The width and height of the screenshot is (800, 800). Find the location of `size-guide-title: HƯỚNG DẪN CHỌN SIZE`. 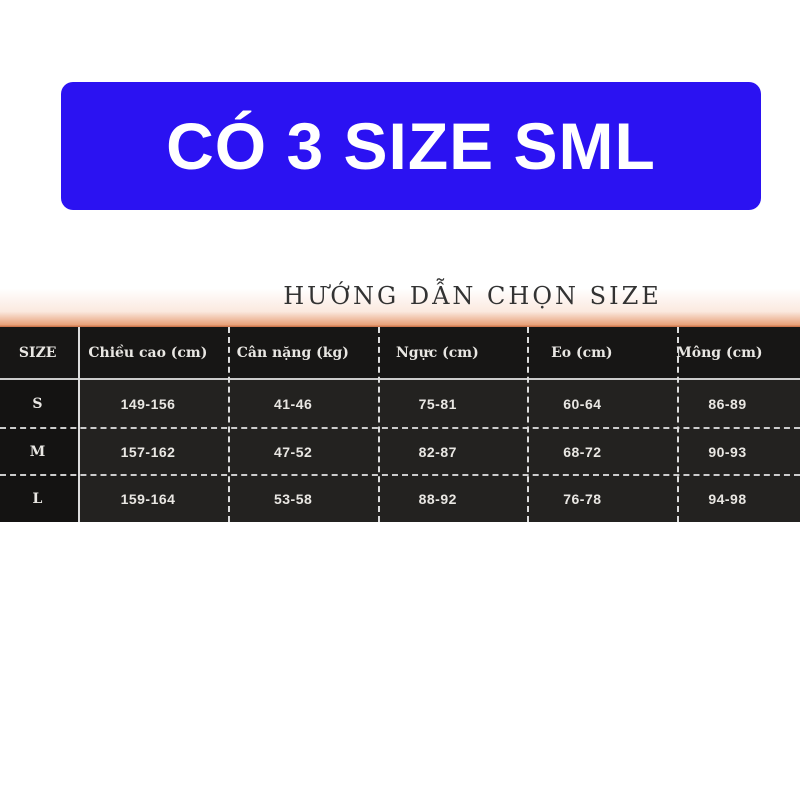

size-guide-title: HƯỚNG DẪN CHỌN SIZE is located at coordinates (472, 296).